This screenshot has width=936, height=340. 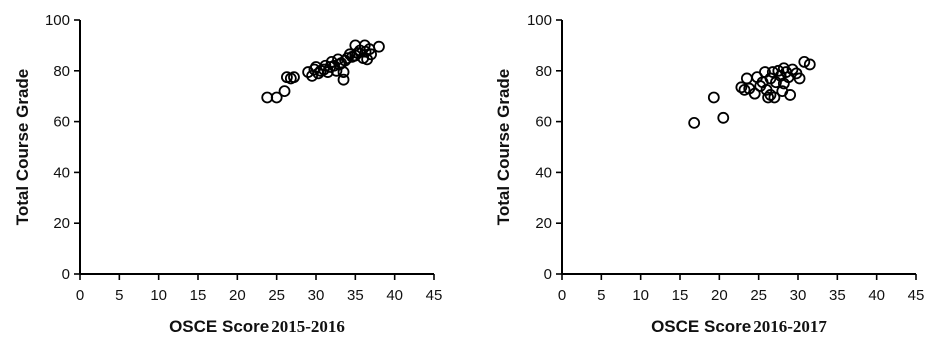 I want to click on x-axis-label-year: 2015-2016, so click(x=308, y=326).